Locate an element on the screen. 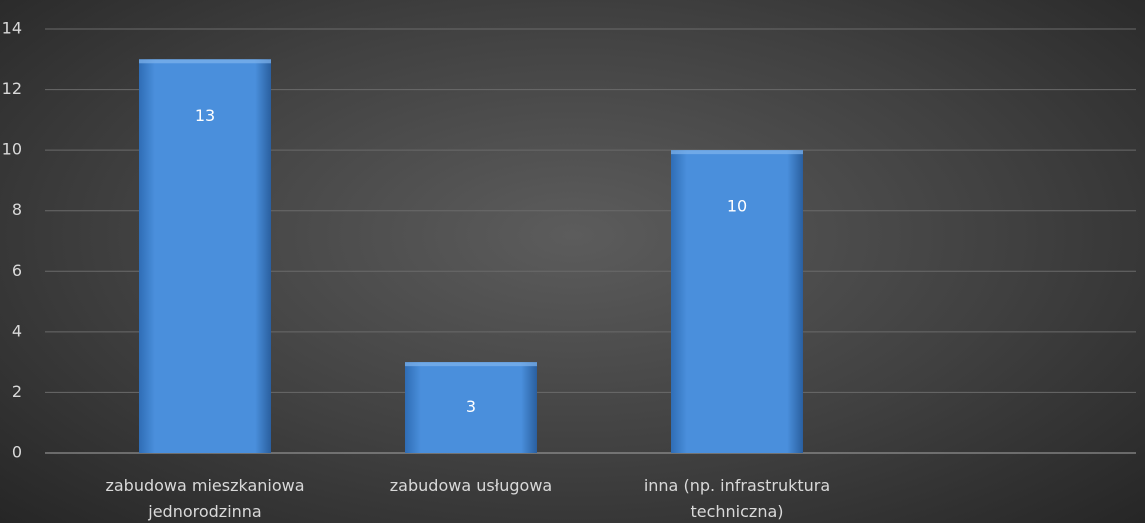  value-label: 13 is located at coordinates (205, 115).